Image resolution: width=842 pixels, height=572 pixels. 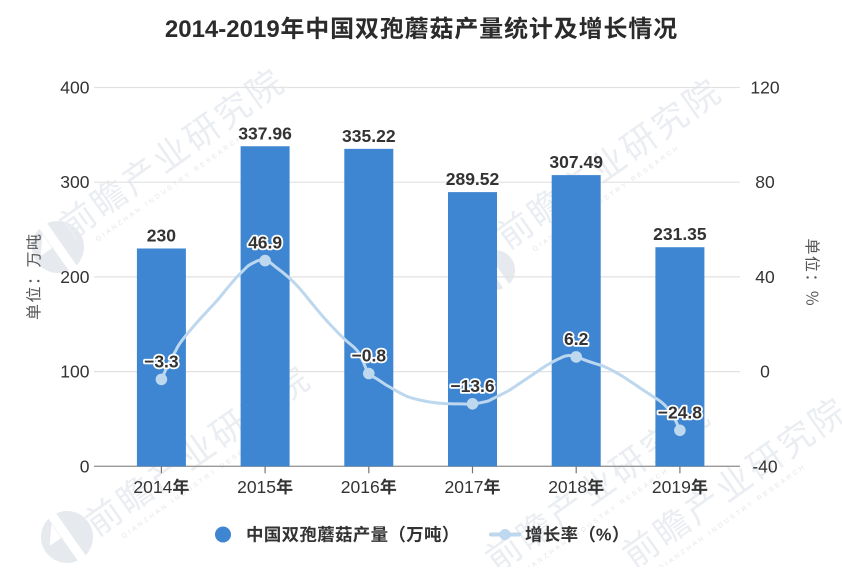 What do you see at coordinates (152, 487) in the screenshot?
I see `svg-text: 2014` at bounding box center [152, 487].